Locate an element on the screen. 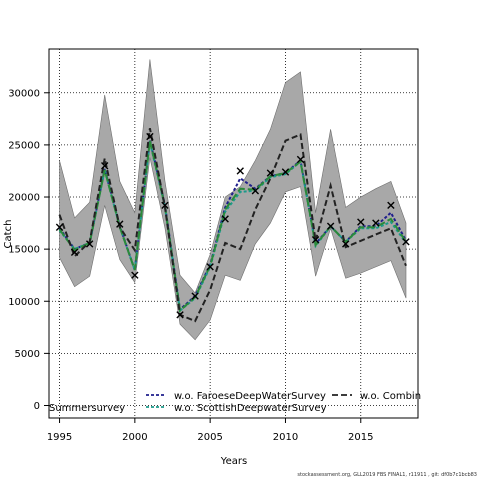 This screenshot has height=480, width=480. y-axis-ticks: 0 5000 10000 15000 20000 25000 30000 is located at coordinates (28, 250).